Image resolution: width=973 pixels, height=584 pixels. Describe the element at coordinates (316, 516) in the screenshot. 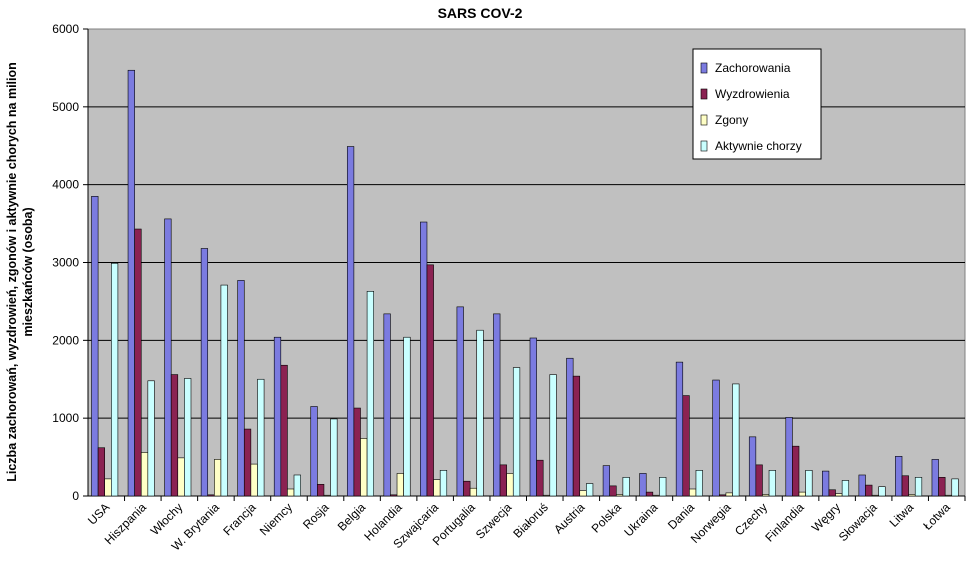

I see `category-label: Rosja` at that location.